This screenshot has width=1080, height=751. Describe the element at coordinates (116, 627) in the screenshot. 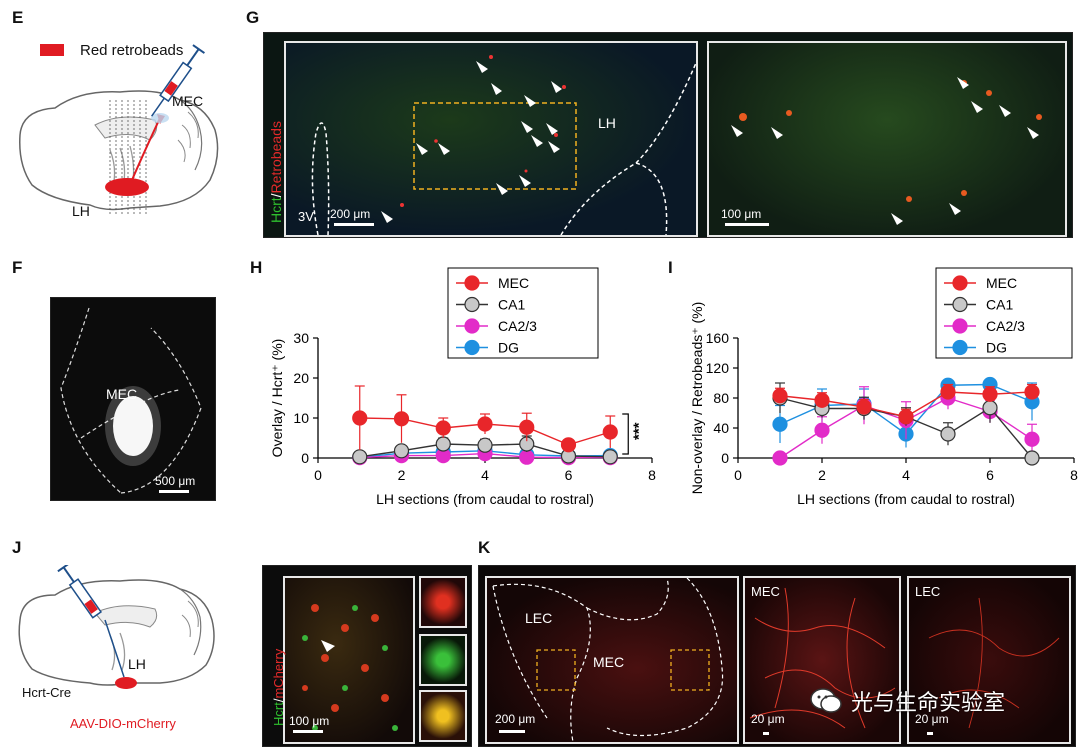

I see `brain-schematic-virus: LH` at that location.